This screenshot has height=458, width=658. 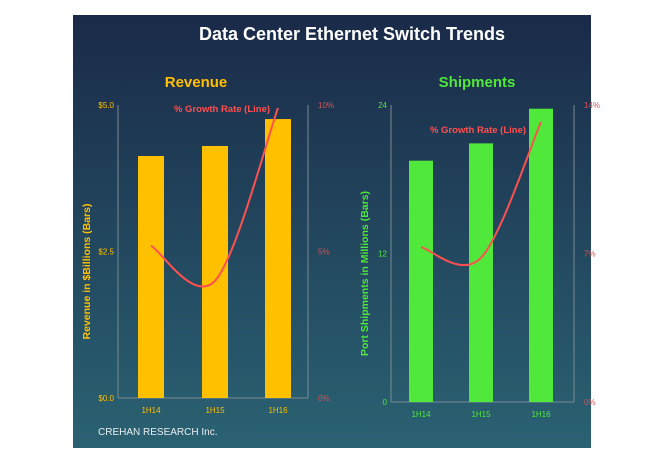 What do you see at coordinates (385, 402) in the screenshot?
I see `y-tick-label: 0` at bounding box center [385, 402].